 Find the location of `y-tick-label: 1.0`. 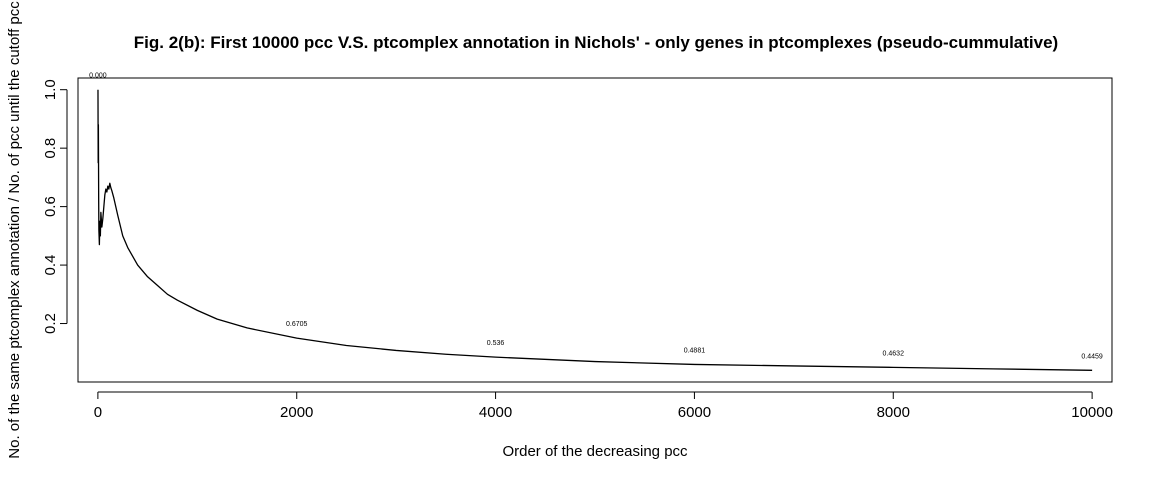

y-tick-label: 1.0 is located at coordinates (50, 89).